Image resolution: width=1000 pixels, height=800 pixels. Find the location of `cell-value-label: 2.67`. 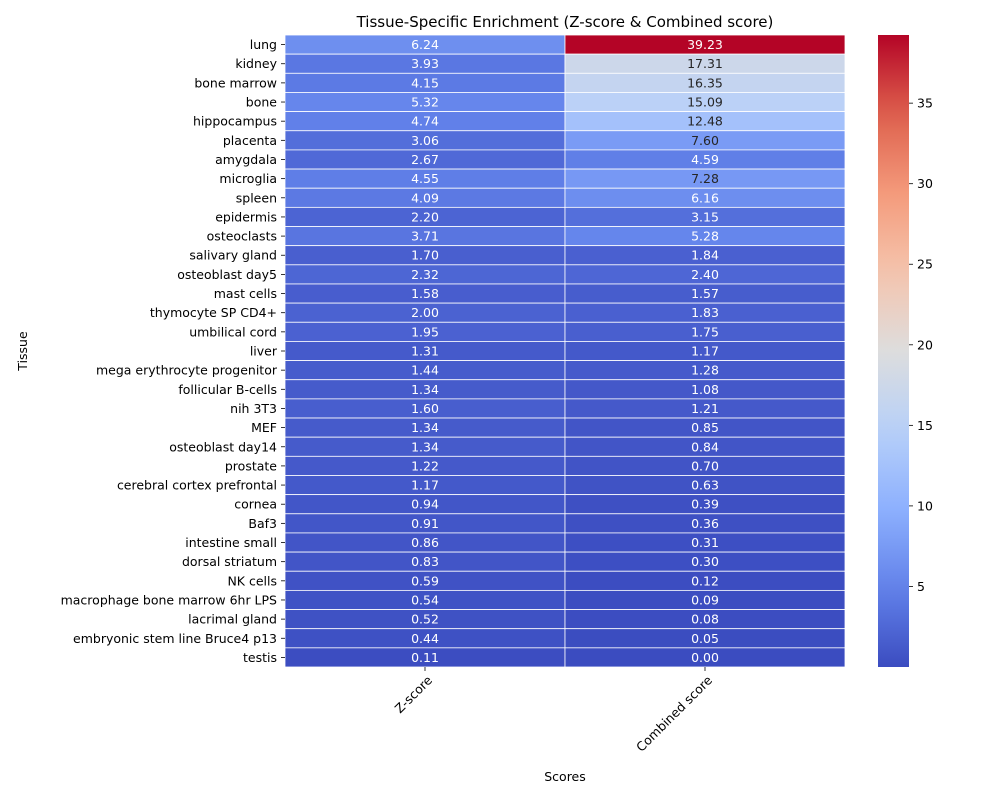

cell-value-label: 2.67 is located at coordinates (425, 159).